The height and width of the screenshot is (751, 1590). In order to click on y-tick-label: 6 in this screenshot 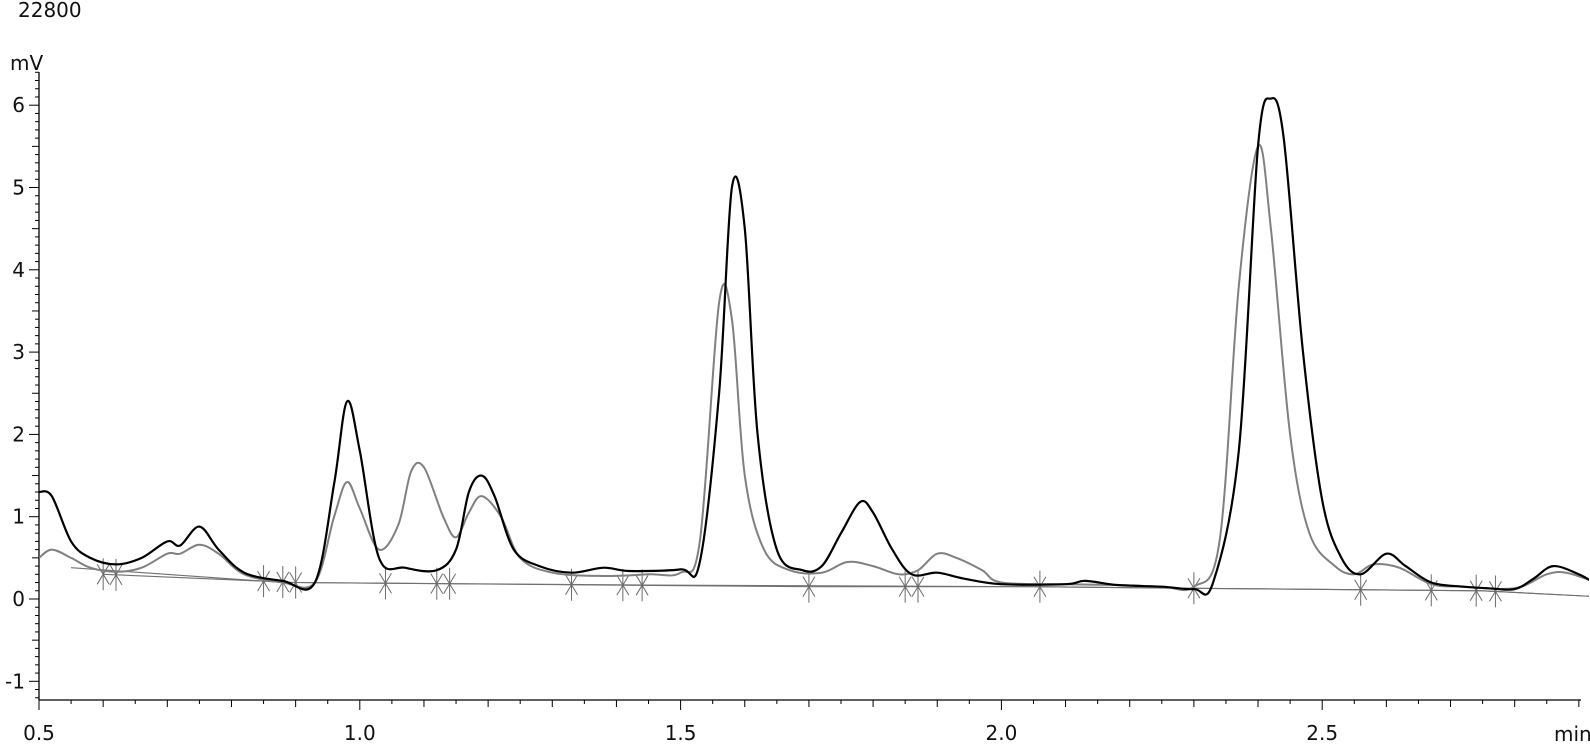, I will do `click(18, 105)`.